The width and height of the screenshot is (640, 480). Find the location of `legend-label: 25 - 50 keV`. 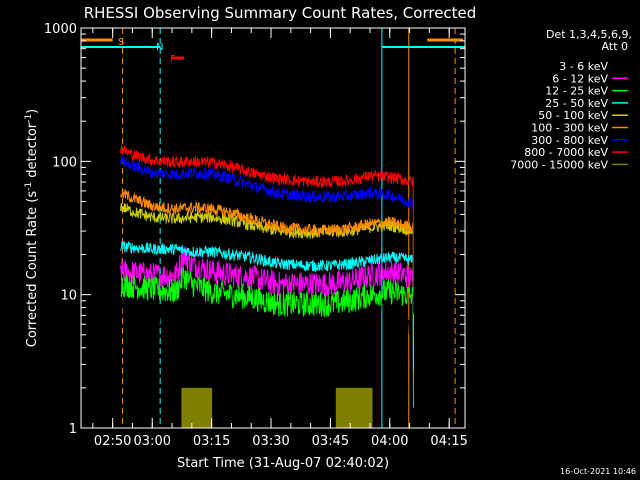

legend-label: 25 - 50 keV is located at coordinates (576, 103).